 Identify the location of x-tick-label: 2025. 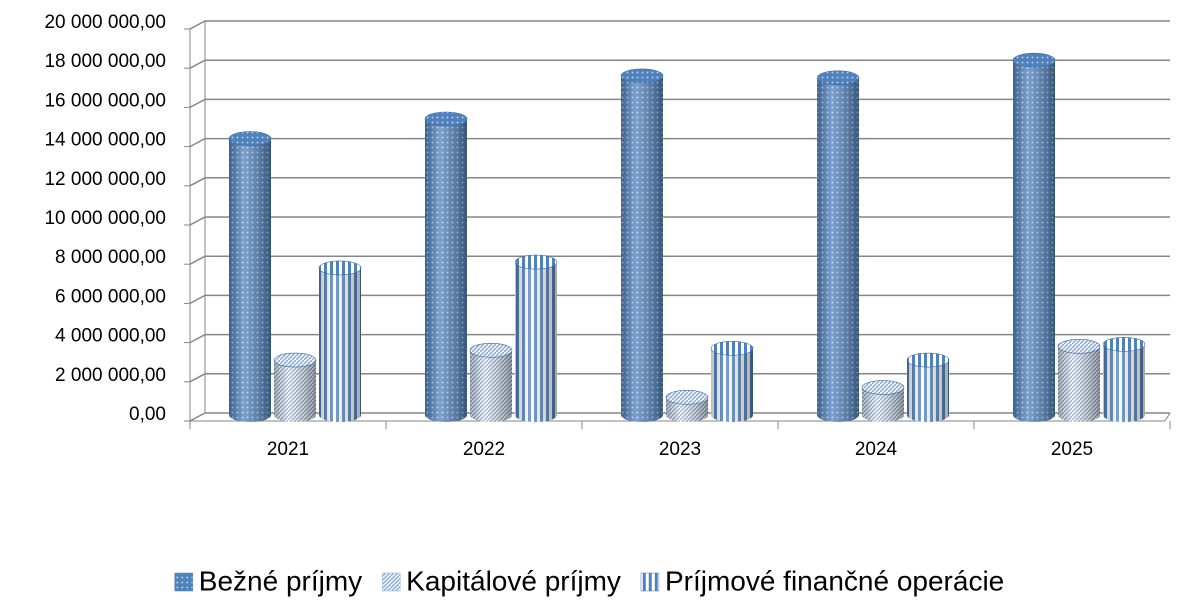
(1072, 449).